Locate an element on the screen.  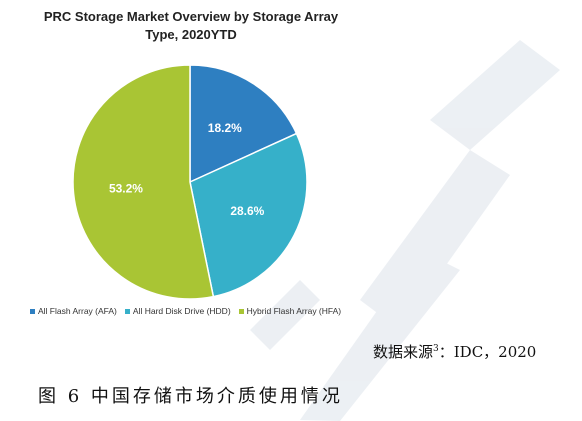
source-suffix: ：IDC，2020 is located at coordinates (487, 352).